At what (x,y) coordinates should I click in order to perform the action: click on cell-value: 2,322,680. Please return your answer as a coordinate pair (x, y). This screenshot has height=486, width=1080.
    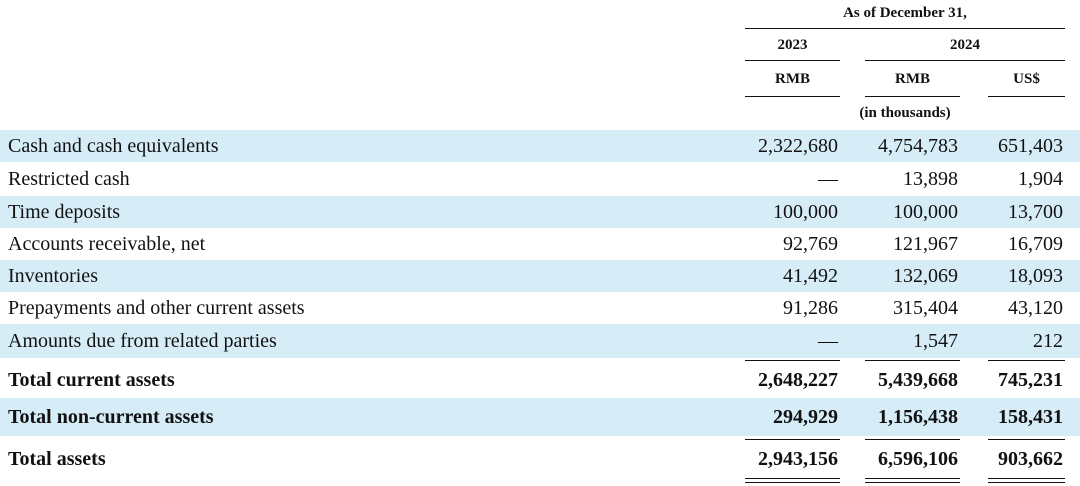
    Looking at the image, I should click on (798, 146).